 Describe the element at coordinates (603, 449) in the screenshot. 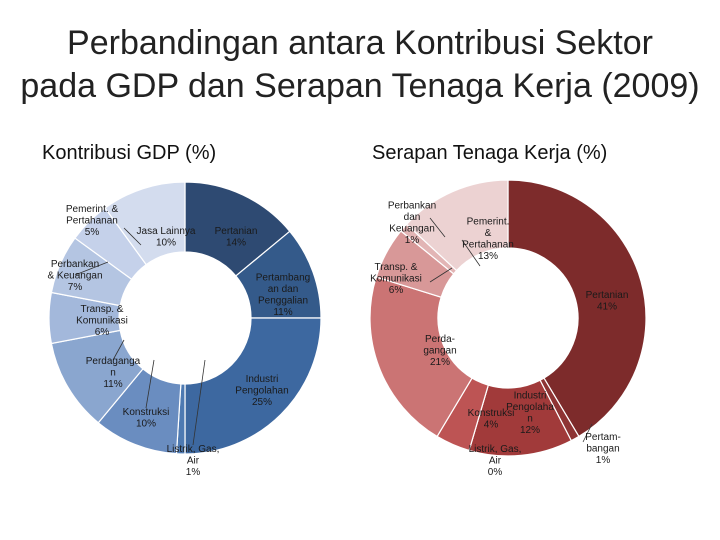

I see `slice-label: Pertam-bangan 1%` at that location.